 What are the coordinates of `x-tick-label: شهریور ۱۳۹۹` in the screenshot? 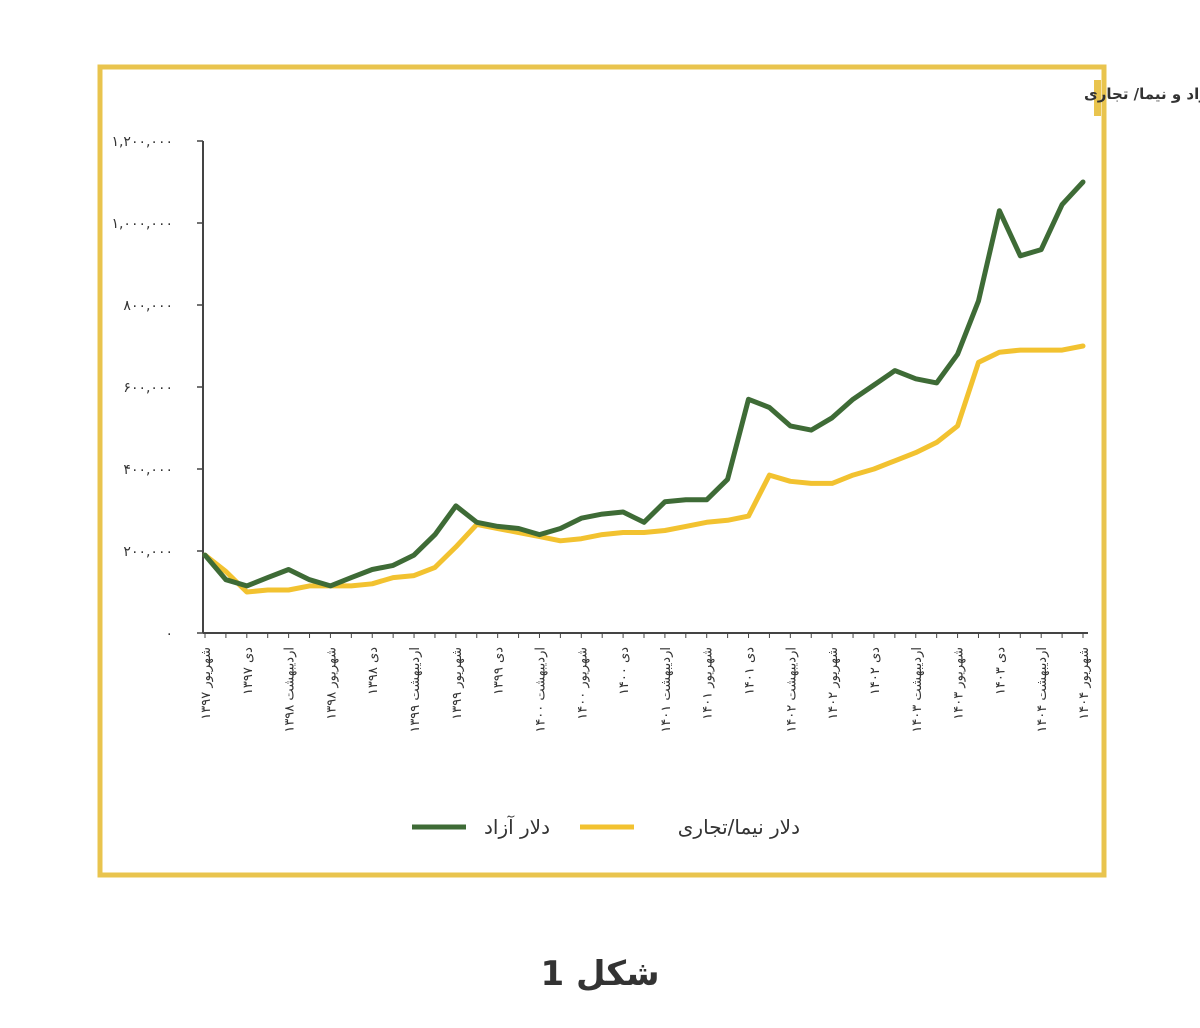 It's located at (457, 683).